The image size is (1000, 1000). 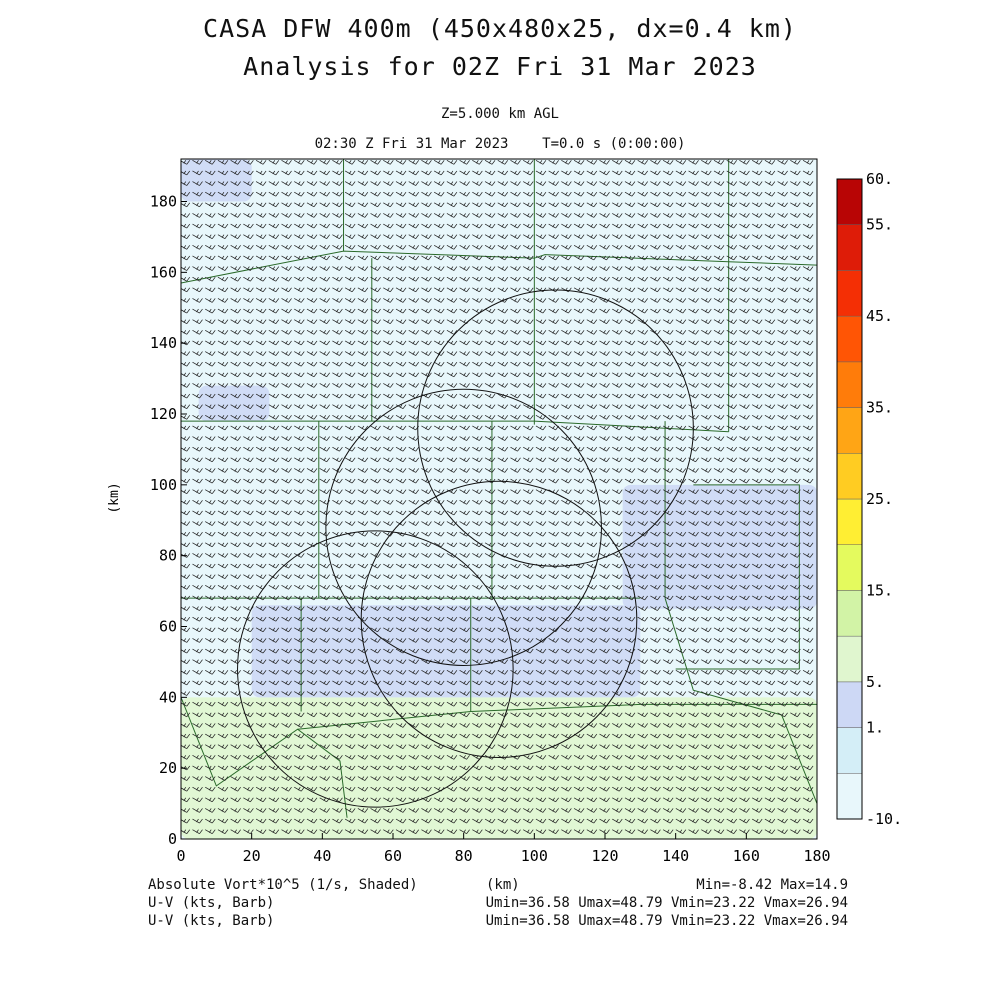 What do you see at coordinates (849, 796) in the screenshot?
I see `colorbar-swatch` at bounding box center [849, 796].